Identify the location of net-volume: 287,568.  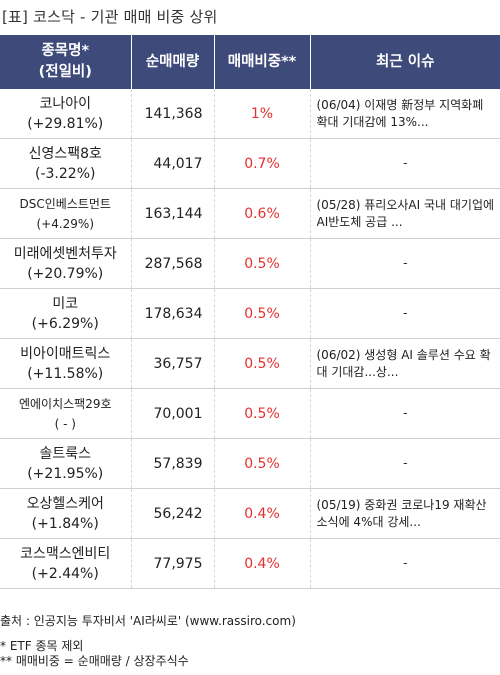
(173, 263).